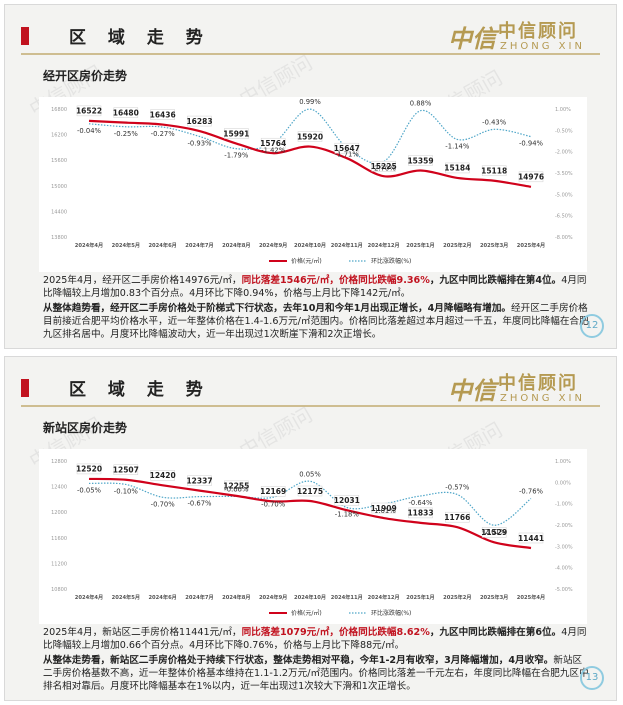 This screenshot has width=623, height=705. I want to click on left-tick-label: 16200, so click(59, 136).